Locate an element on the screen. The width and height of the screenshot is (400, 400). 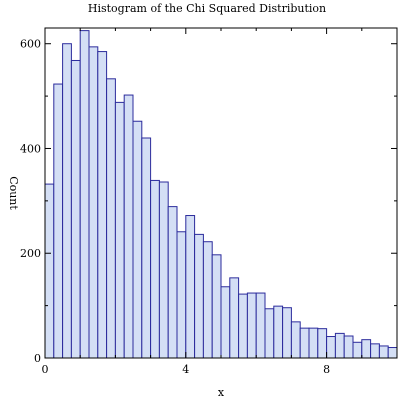
y-tick-label: 200 is located at coordinates (30, 253).